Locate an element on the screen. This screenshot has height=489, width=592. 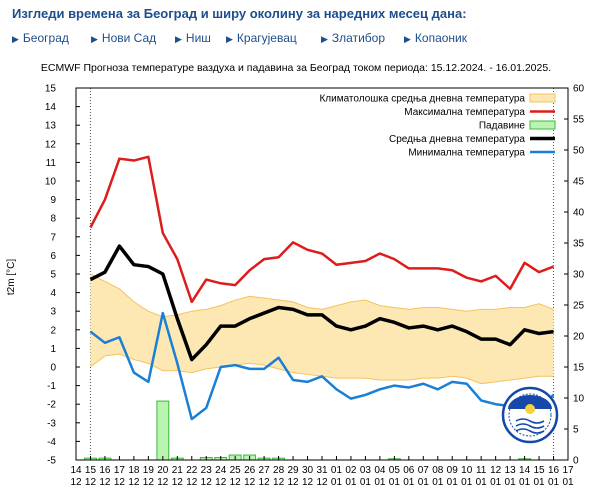
y2-tick-label: 45 is located at coordinates (579, 182).